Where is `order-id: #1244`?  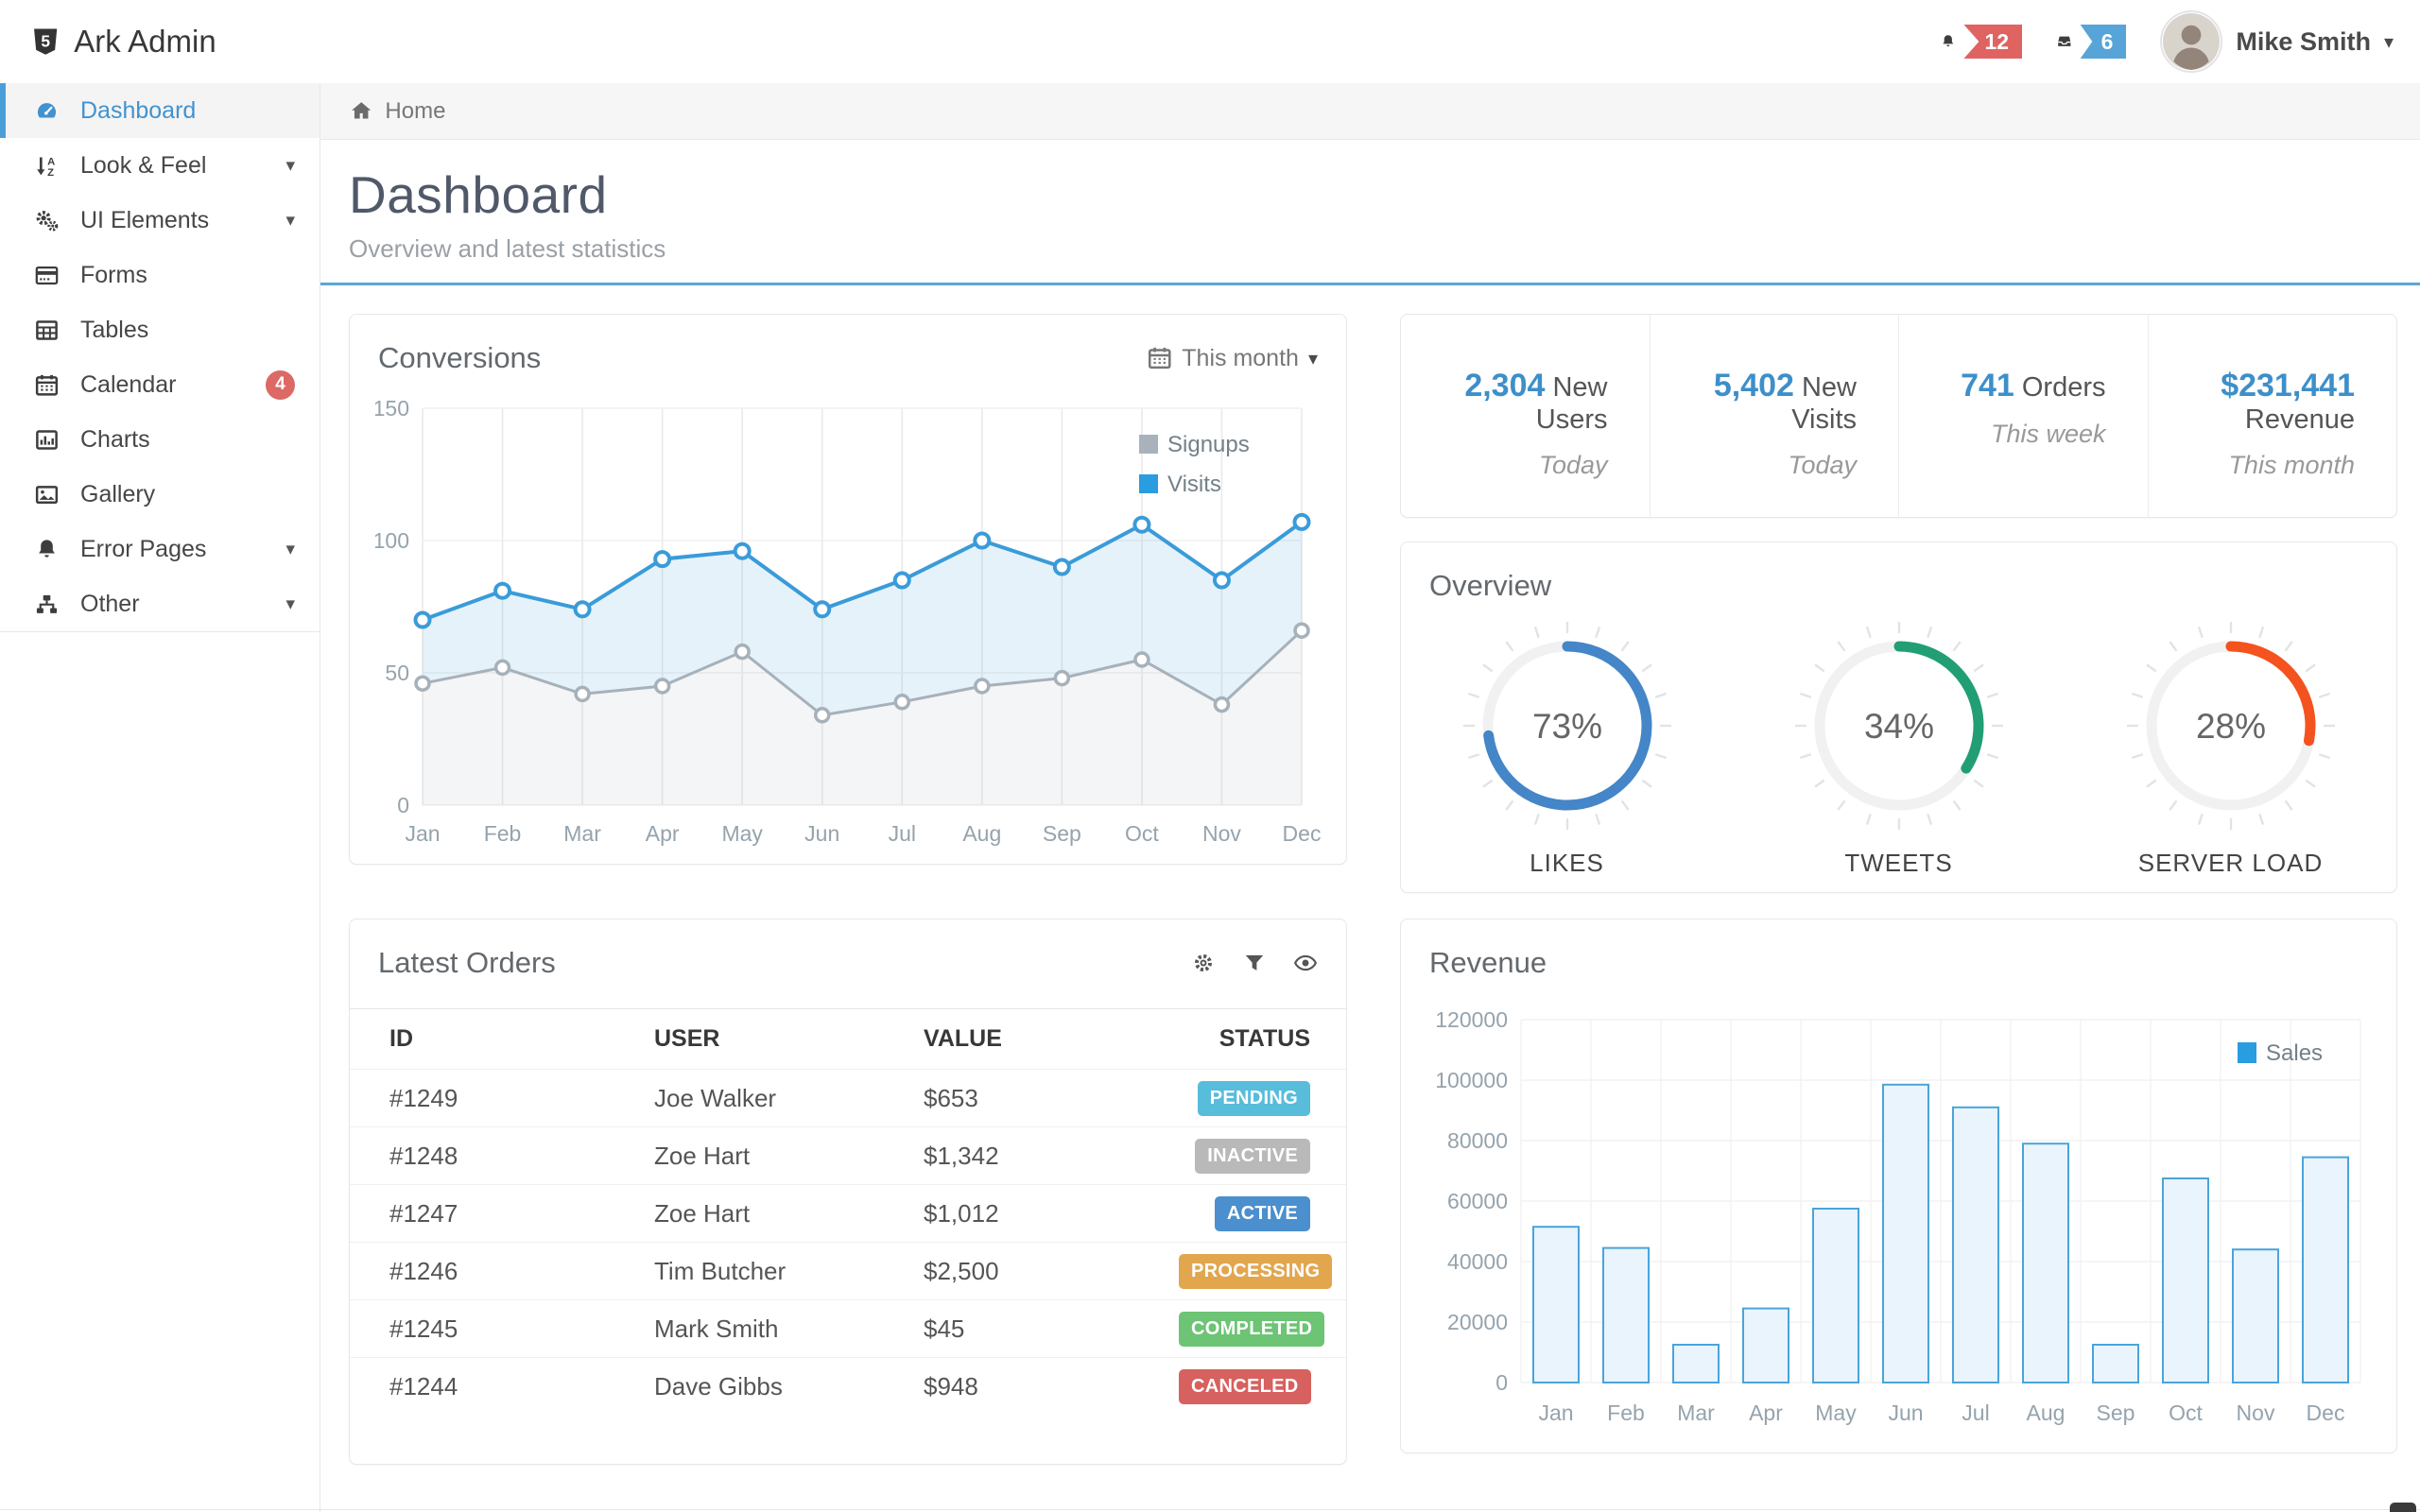 order-id: #1244 is located at coordinates (423, 1385).